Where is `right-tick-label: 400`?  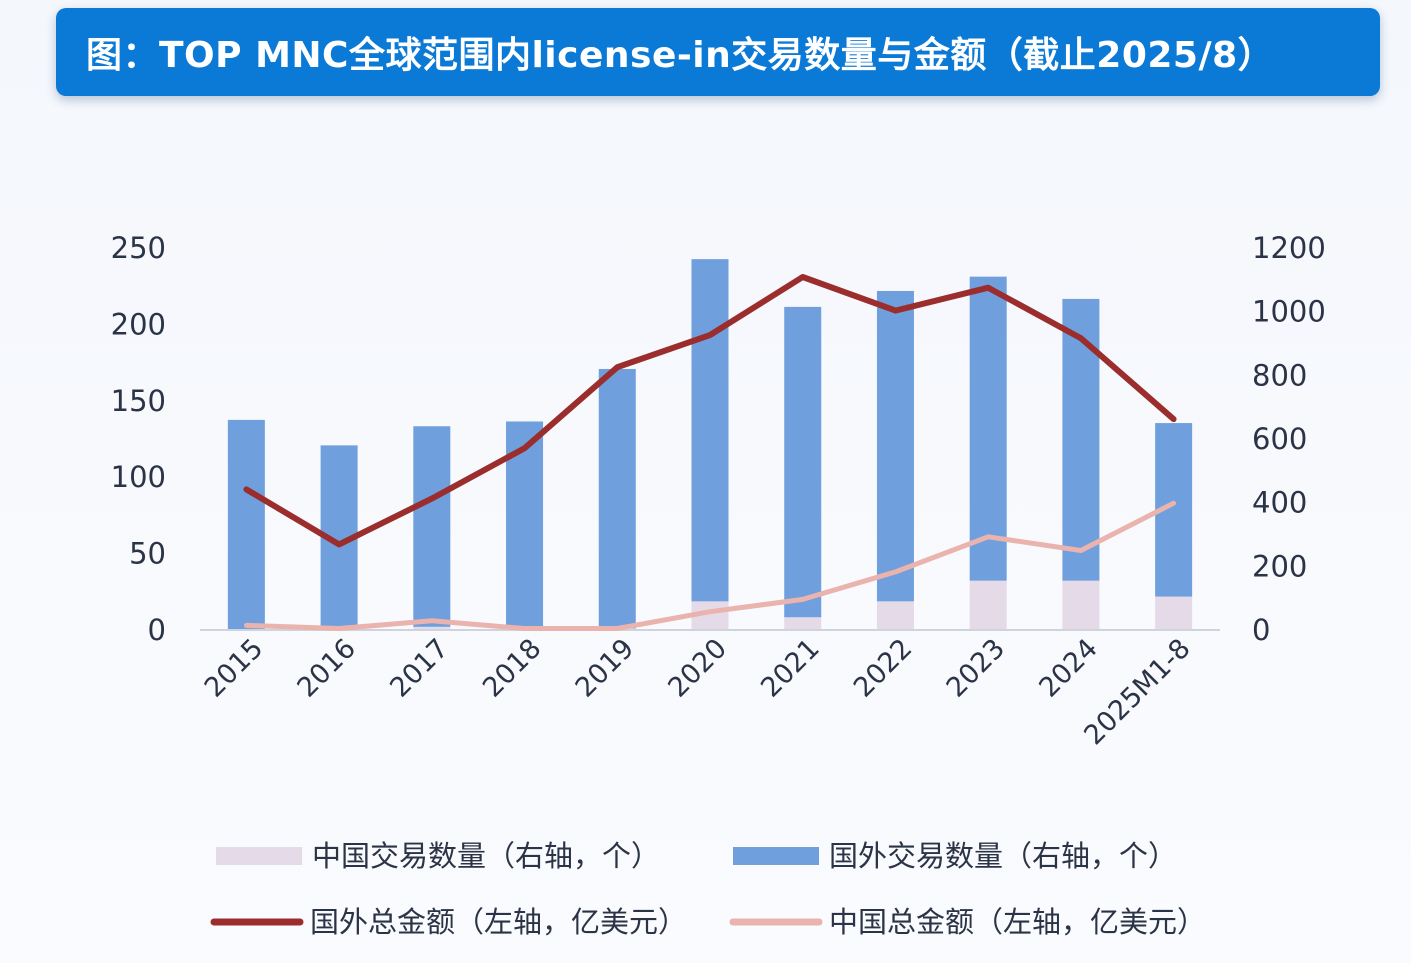
right-tick-label: 400 is located at coordinates (1279, 503).